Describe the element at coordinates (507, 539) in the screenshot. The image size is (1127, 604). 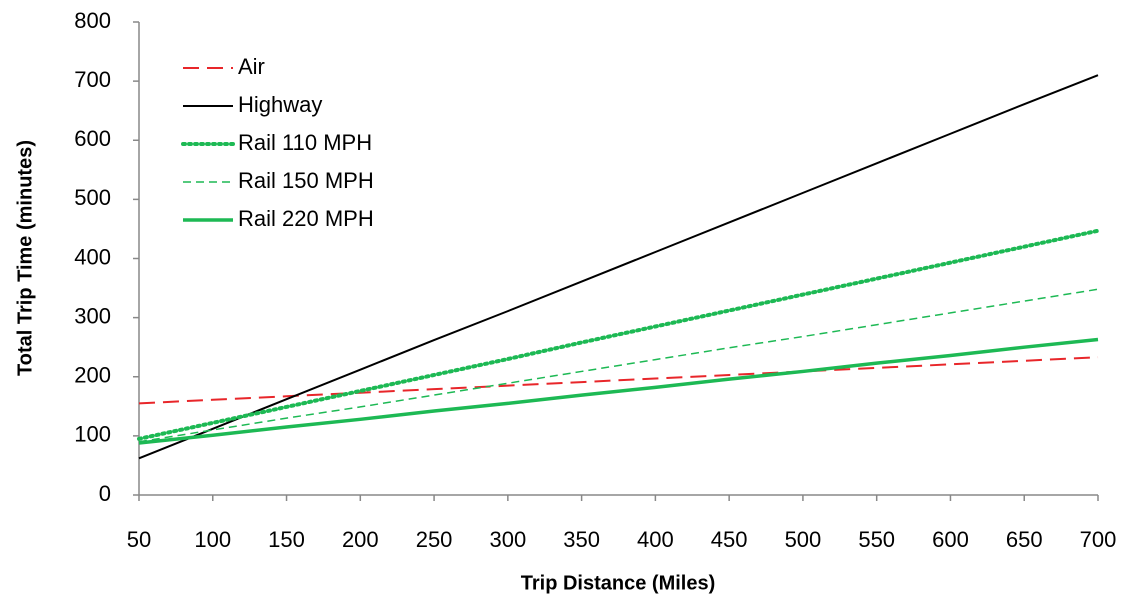
I see `x-tick-label: 300` at that location.